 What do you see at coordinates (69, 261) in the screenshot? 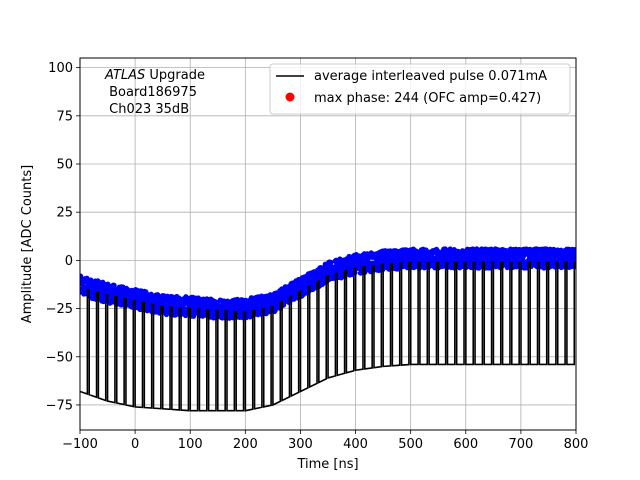
I see `y-tick-label: 0` at bounding box center [69, 261].